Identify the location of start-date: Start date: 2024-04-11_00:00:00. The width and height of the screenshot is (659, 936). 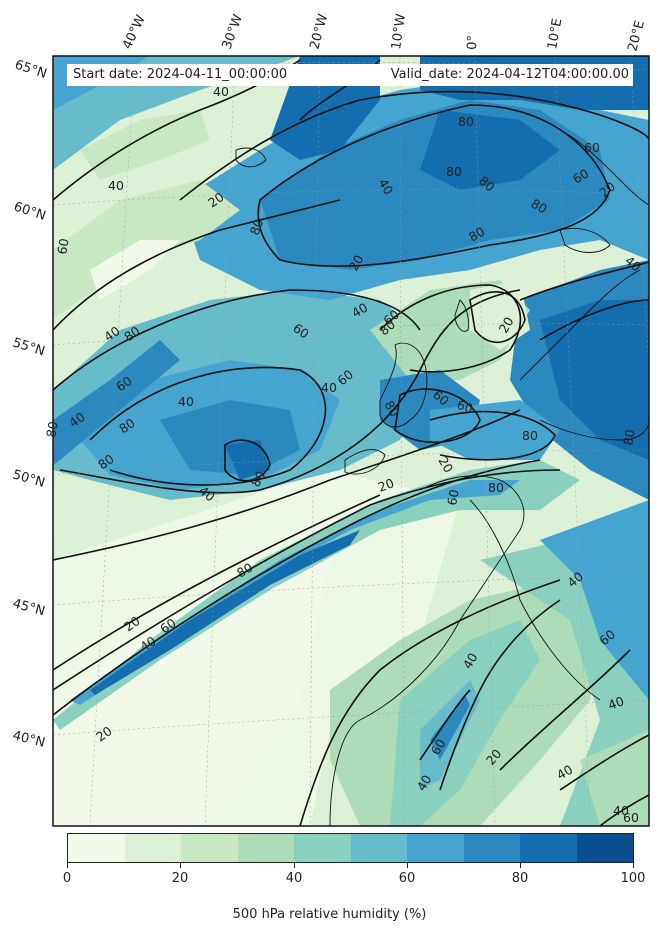
(180, 74).